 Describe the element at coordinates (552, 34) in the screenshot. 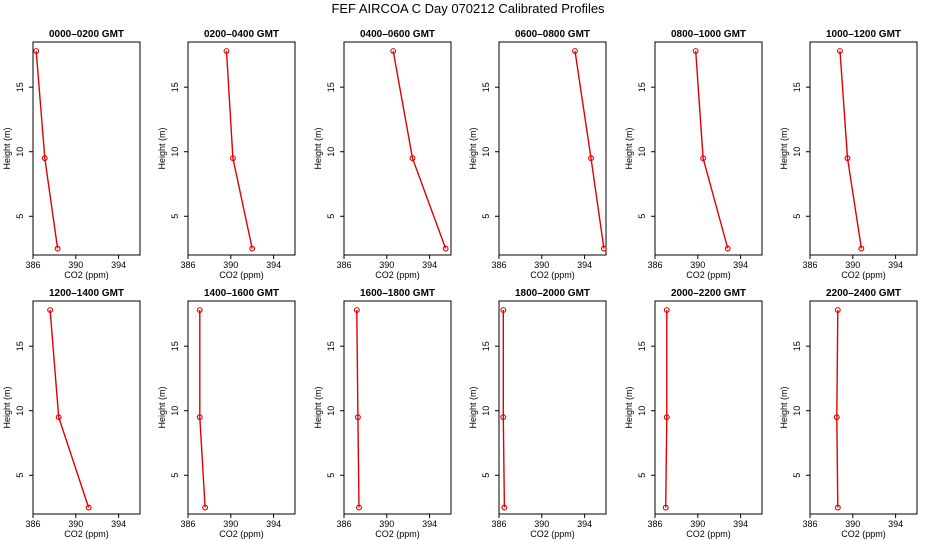

I see `panel-title: 0600–0800 GMT` at that location.